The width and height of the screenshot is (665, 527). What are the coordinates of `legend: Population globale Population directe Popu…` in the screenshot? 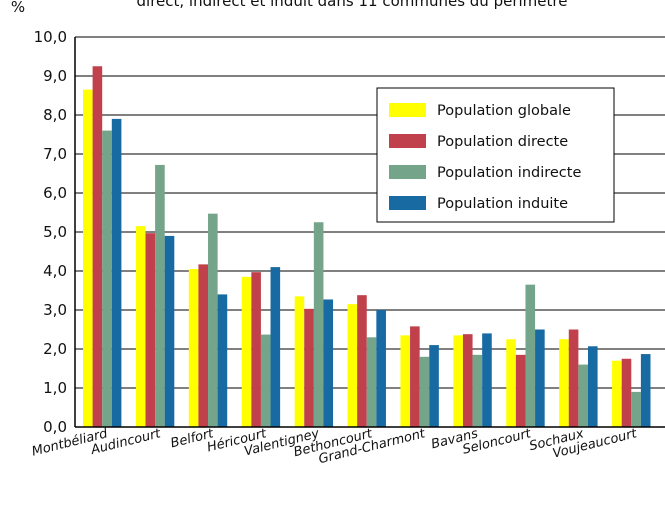 It's located at (495, 155).